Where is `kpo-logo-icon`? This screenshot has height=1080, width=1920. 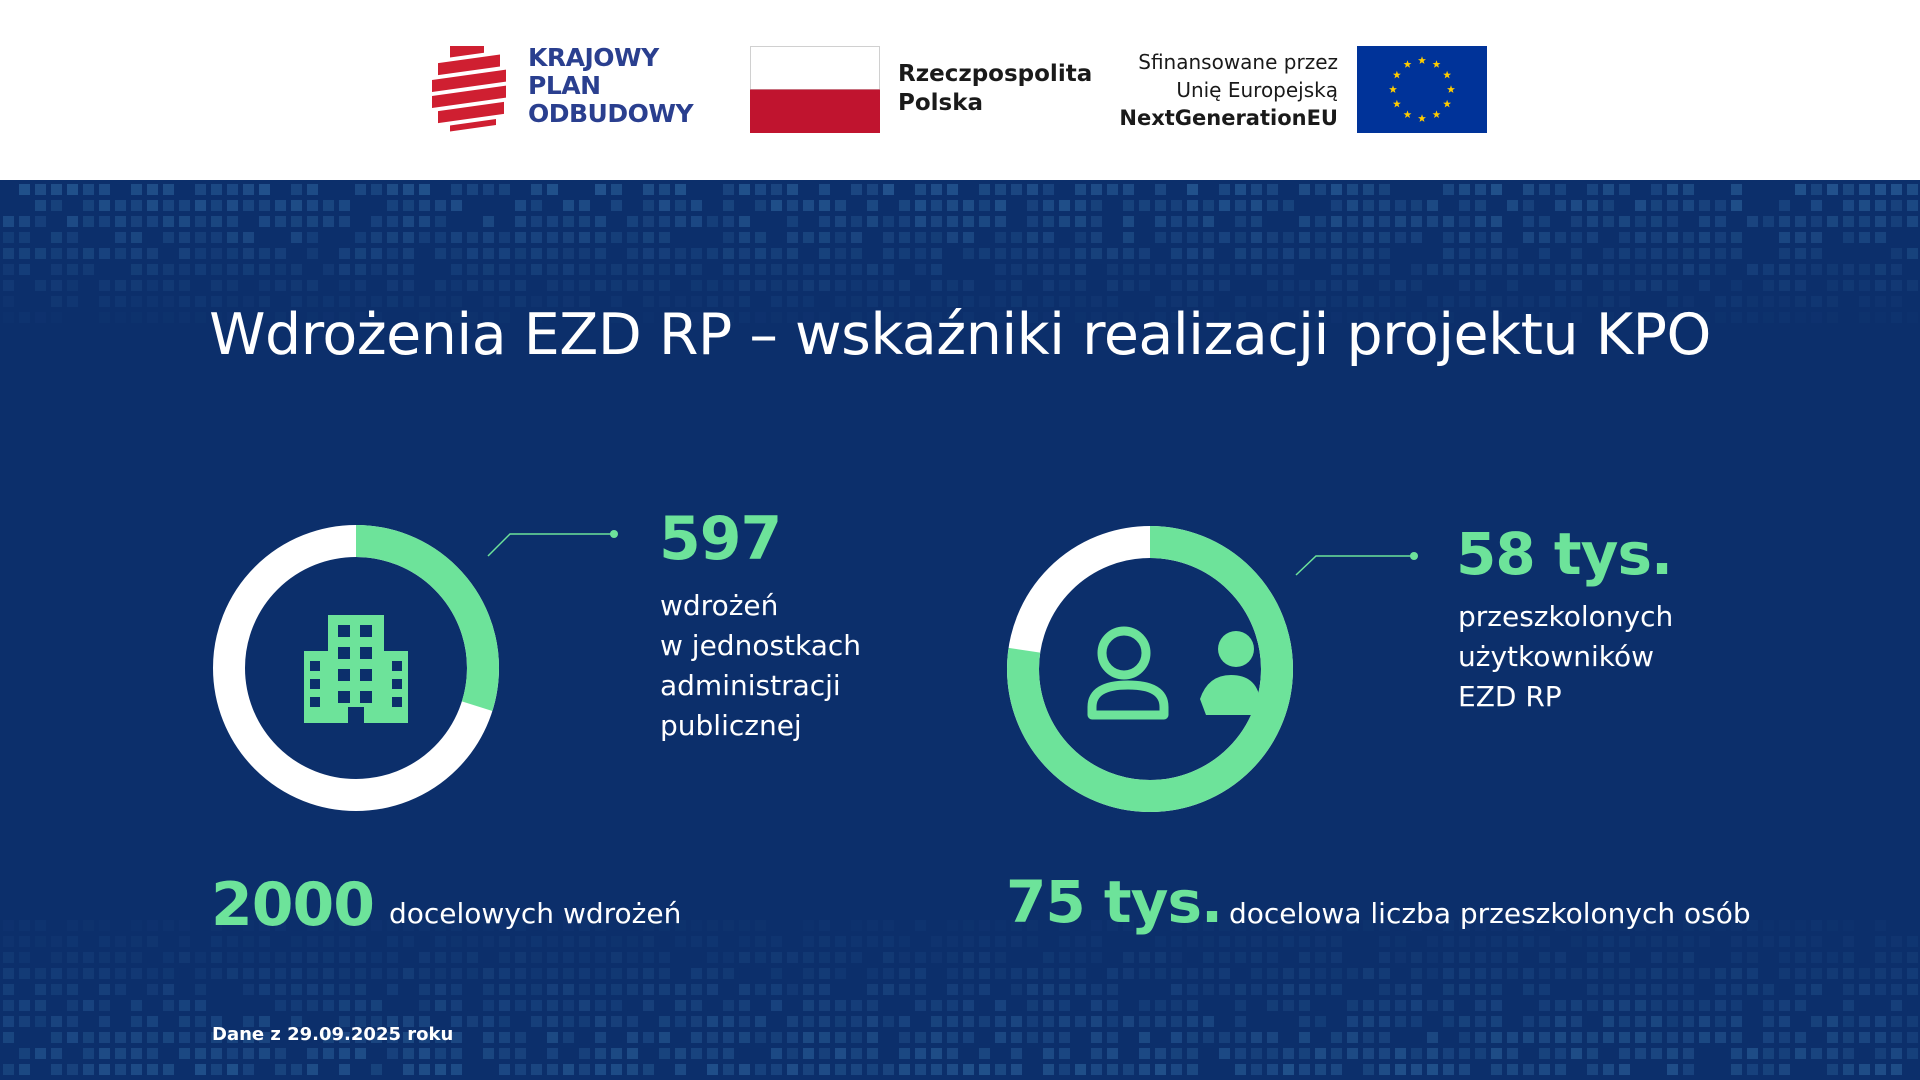
kpo-logo-icon is located at coordinates (469, 89).